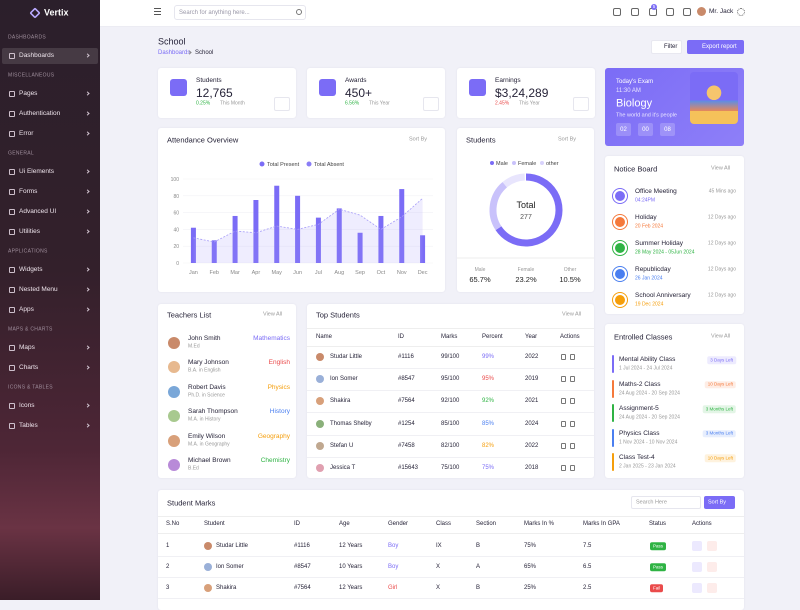  I want to click on nav-label: Icons, so click(27, 405).